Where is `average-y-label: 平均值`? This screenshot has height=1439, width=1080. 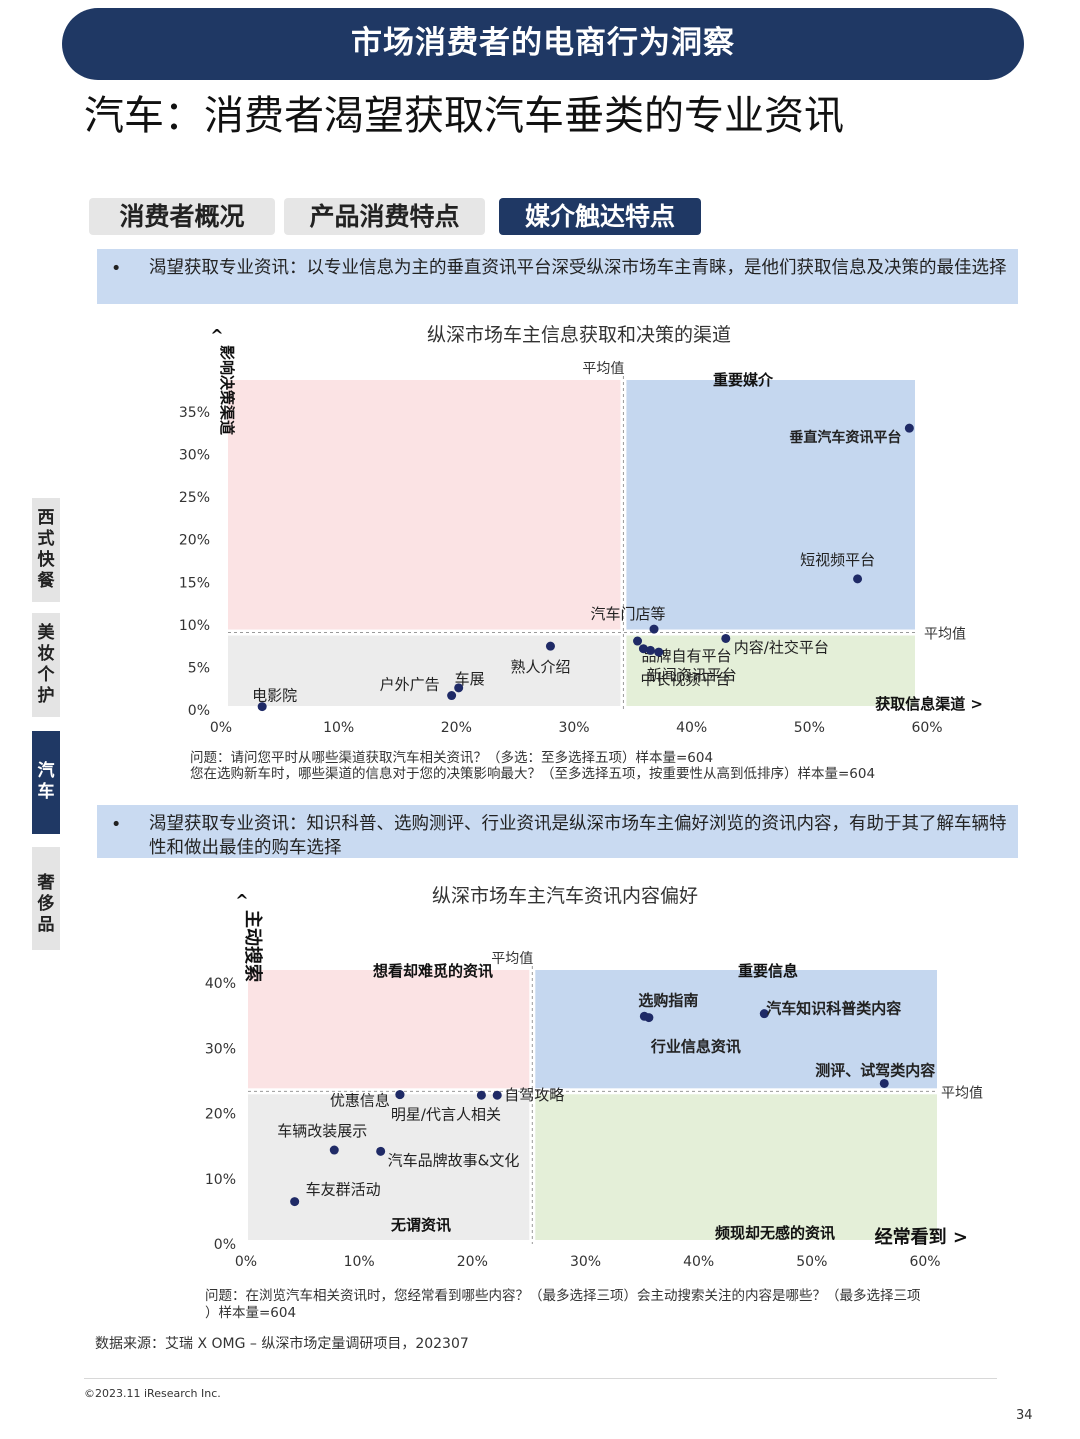
average-y-label: 平均值 is located at coordinates (962, 1093).